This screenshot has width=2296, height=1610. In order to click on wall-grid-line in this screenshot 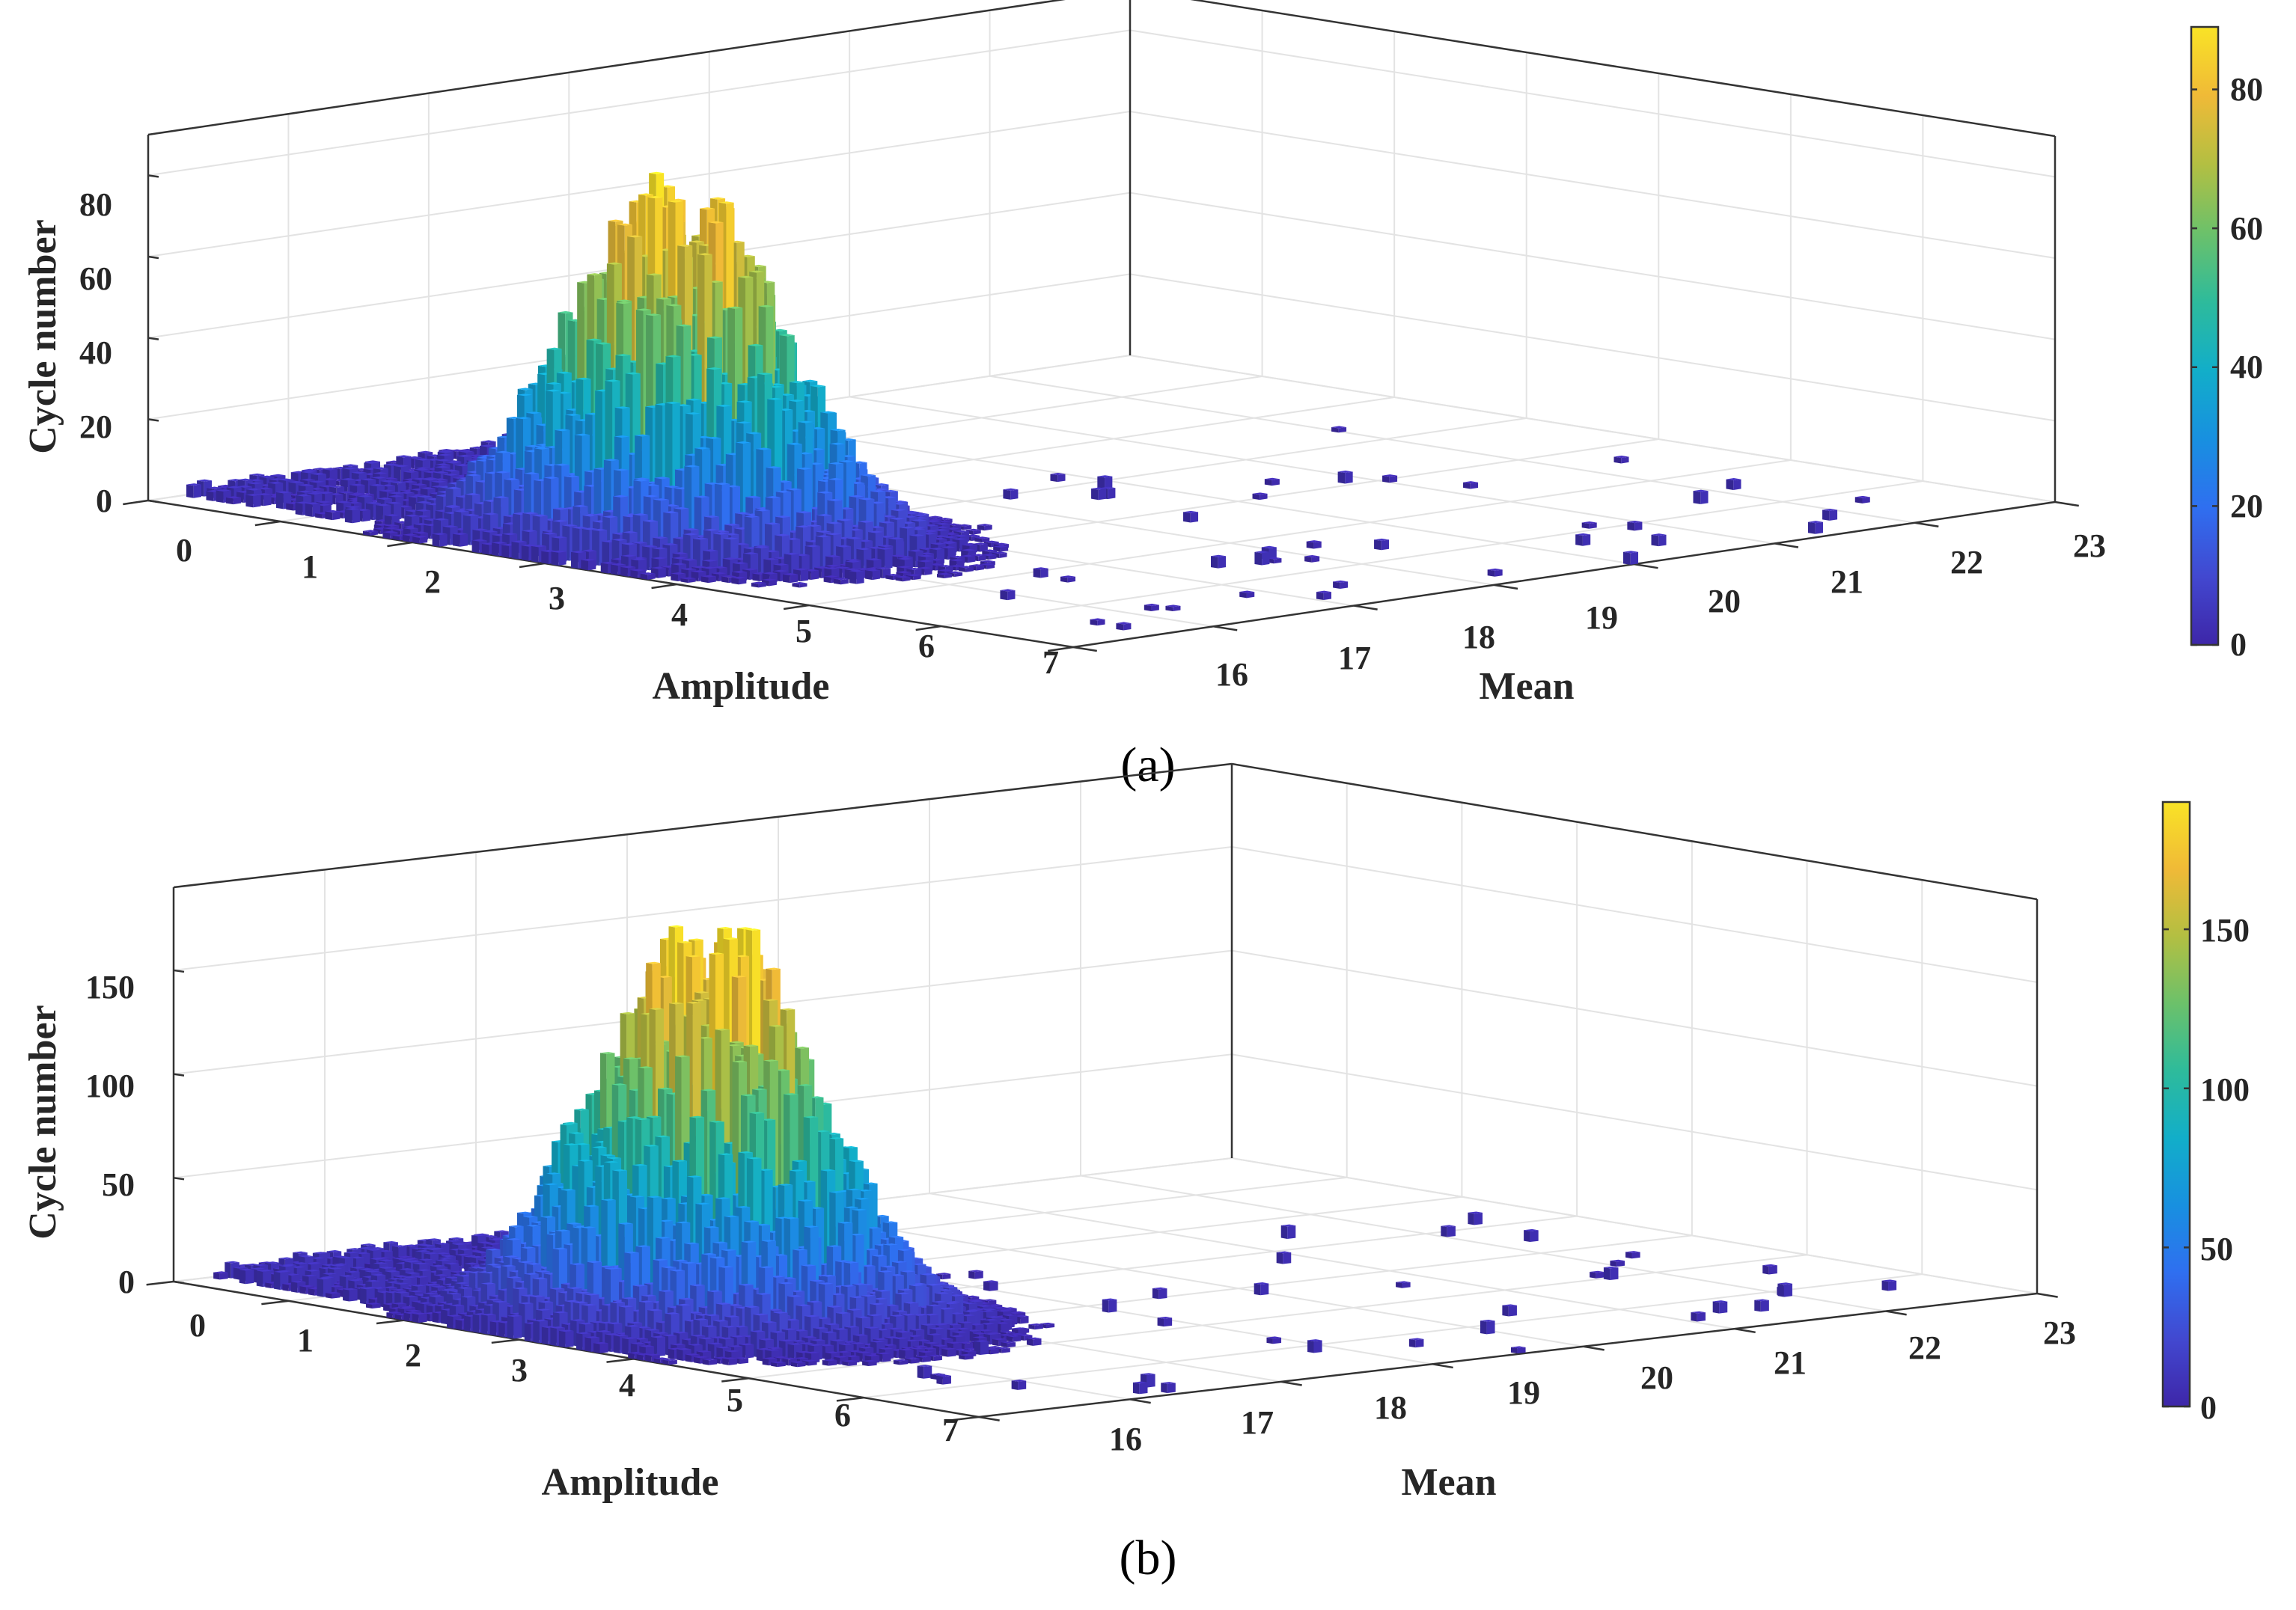, I will do `click(1101, 104)`.